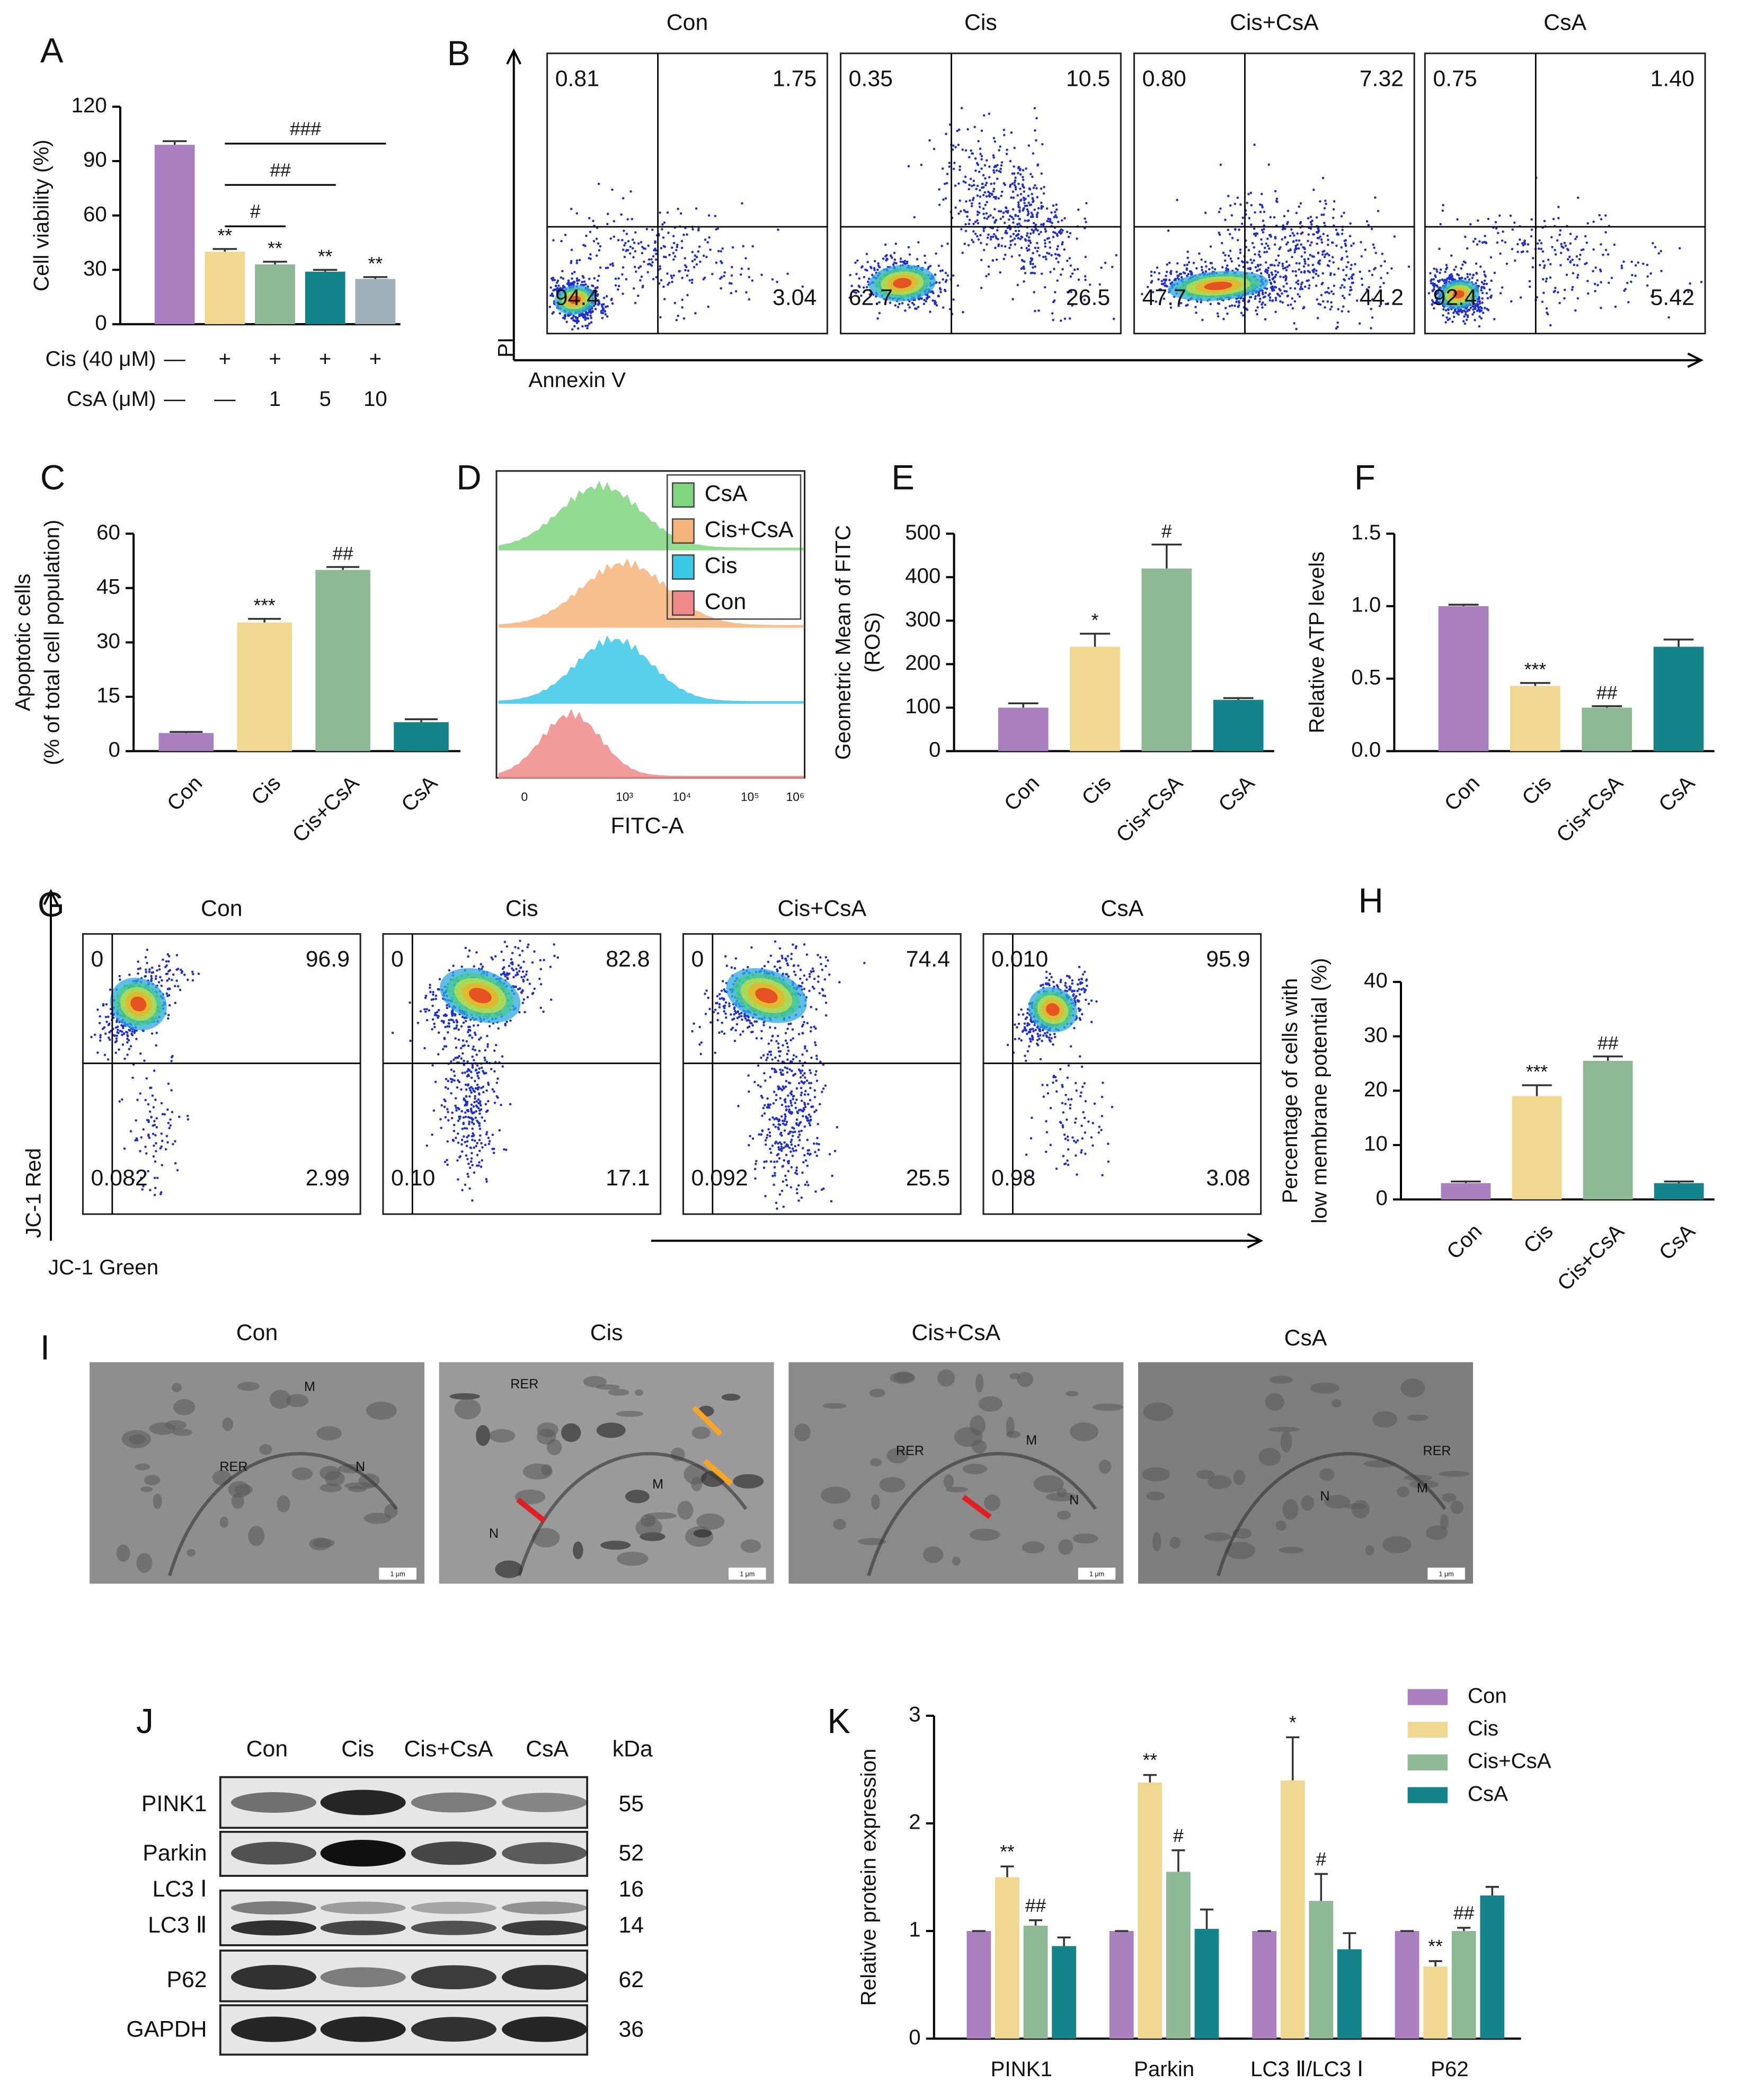  Describe the element at coordinates (1488, 1793) in the screenshot. I see `legend-label: CsA` at that location.